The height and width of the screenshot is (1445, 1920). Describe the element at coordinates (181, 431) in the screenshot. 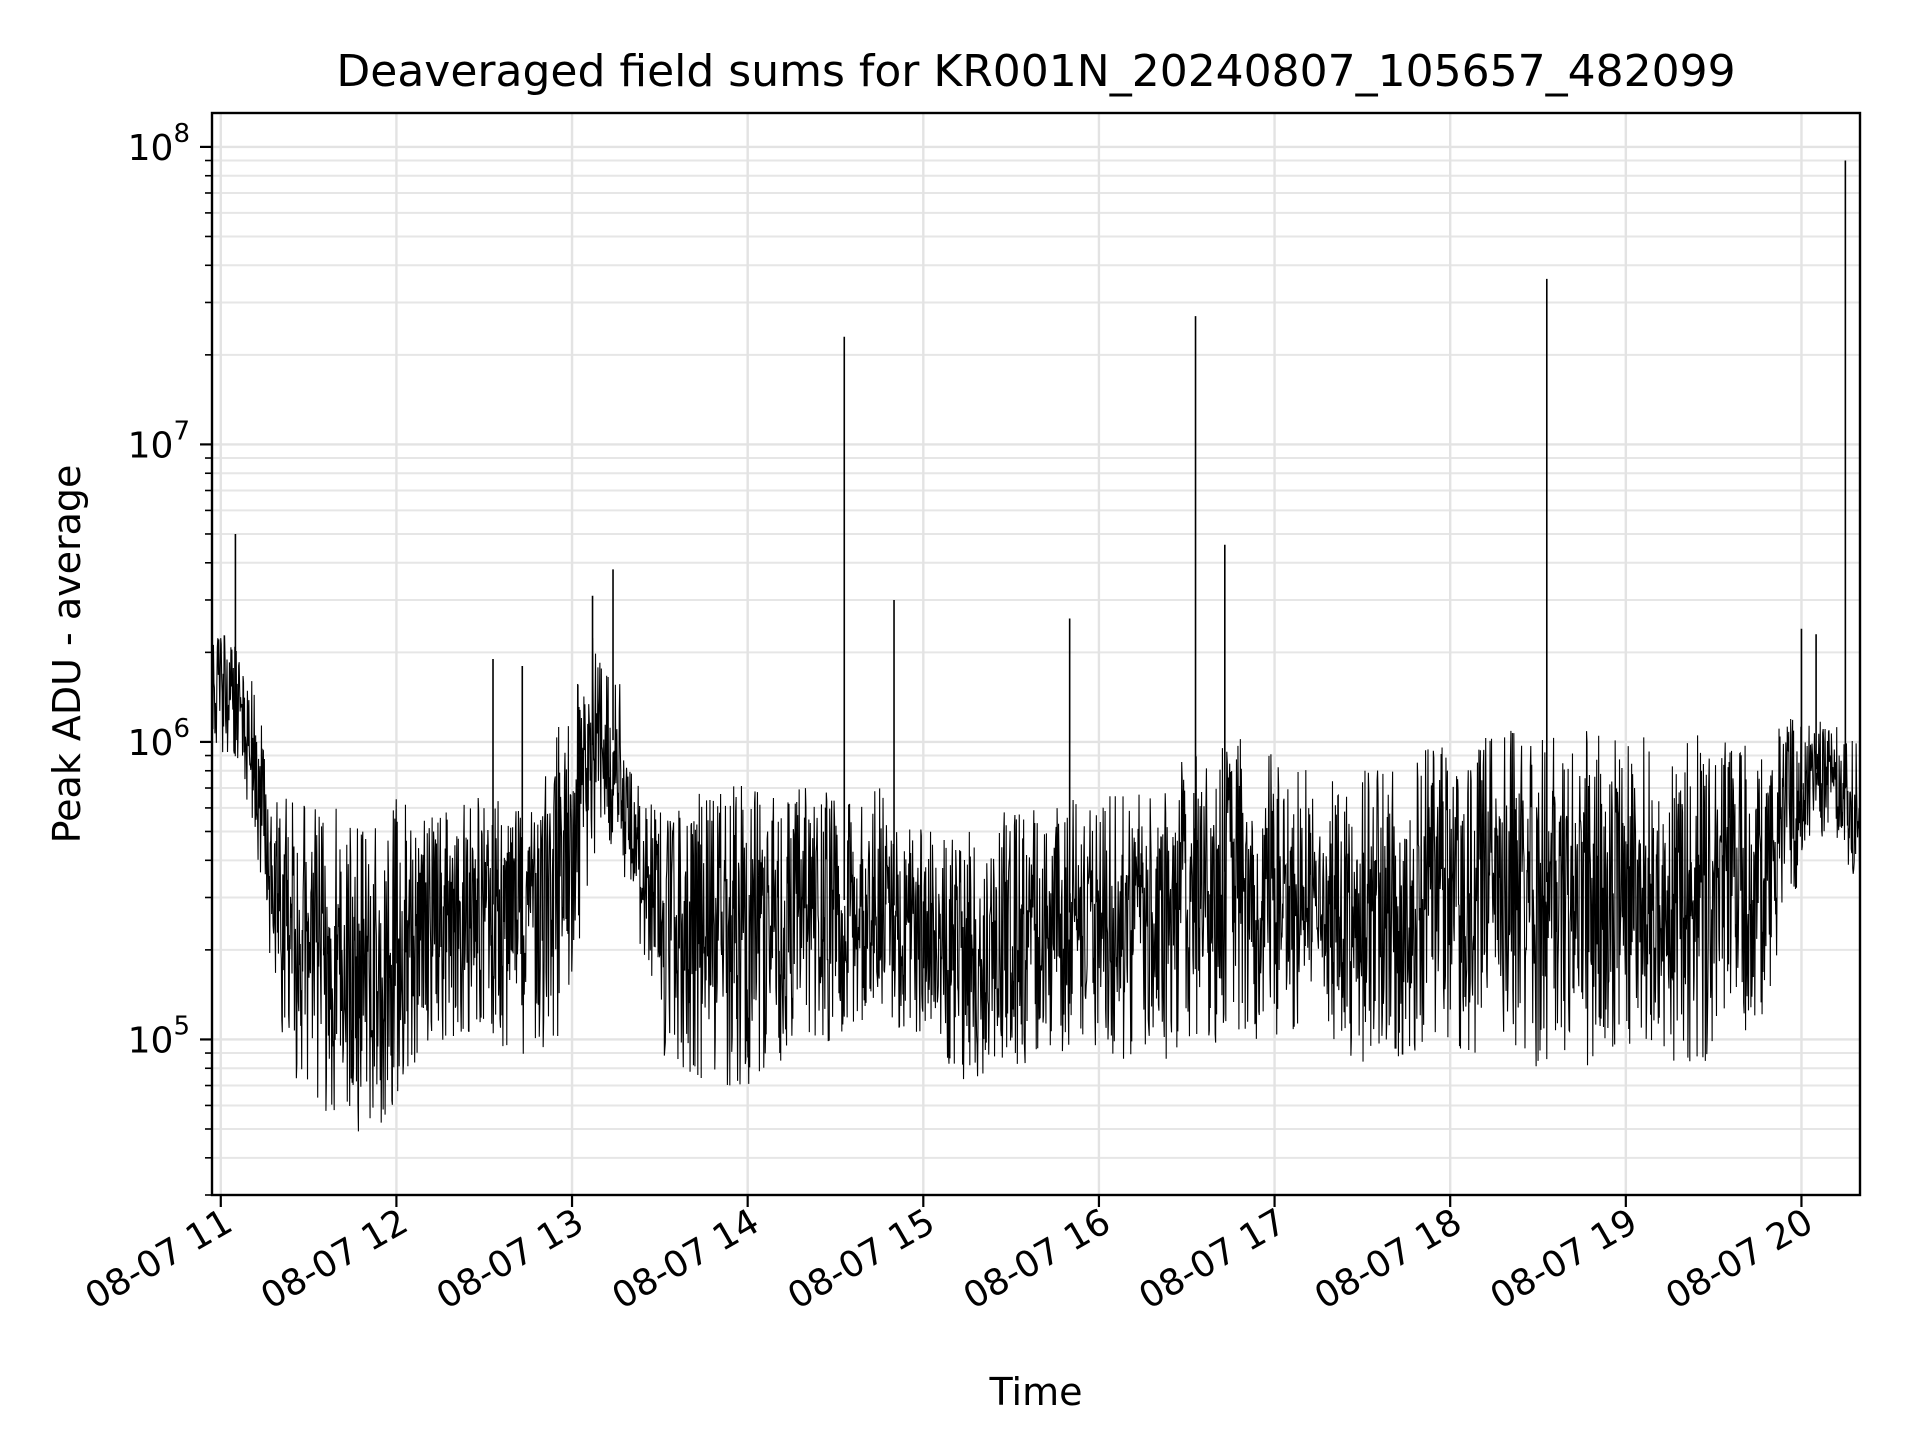

I see `y-tick-exponent: 7` at that location.